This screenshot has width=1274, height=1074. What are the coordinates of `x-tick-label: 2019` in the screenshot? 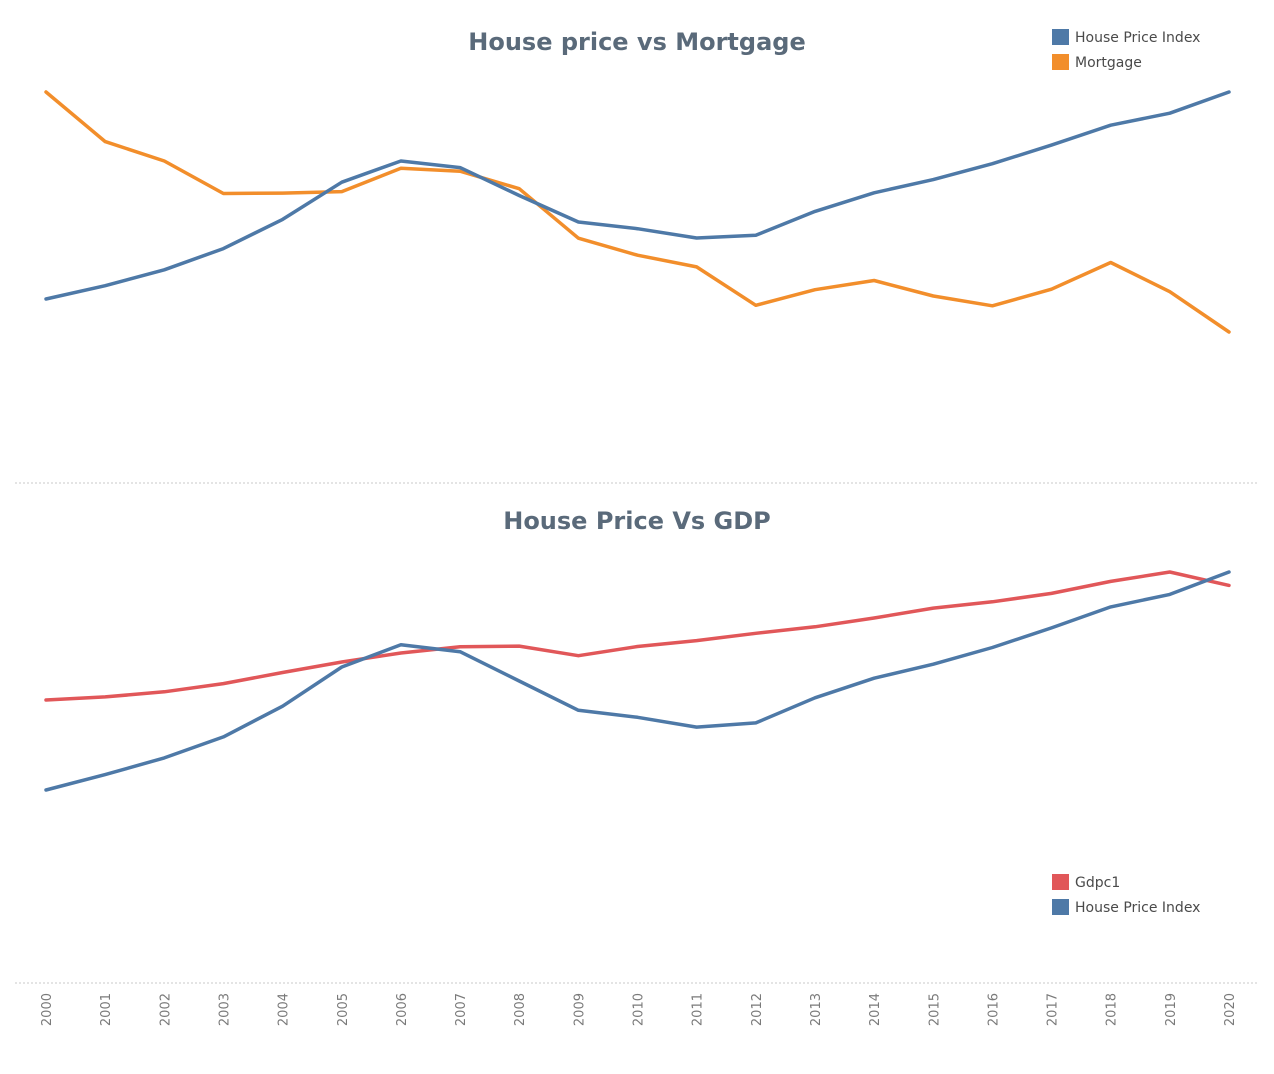 It's located at (1171, 1009).